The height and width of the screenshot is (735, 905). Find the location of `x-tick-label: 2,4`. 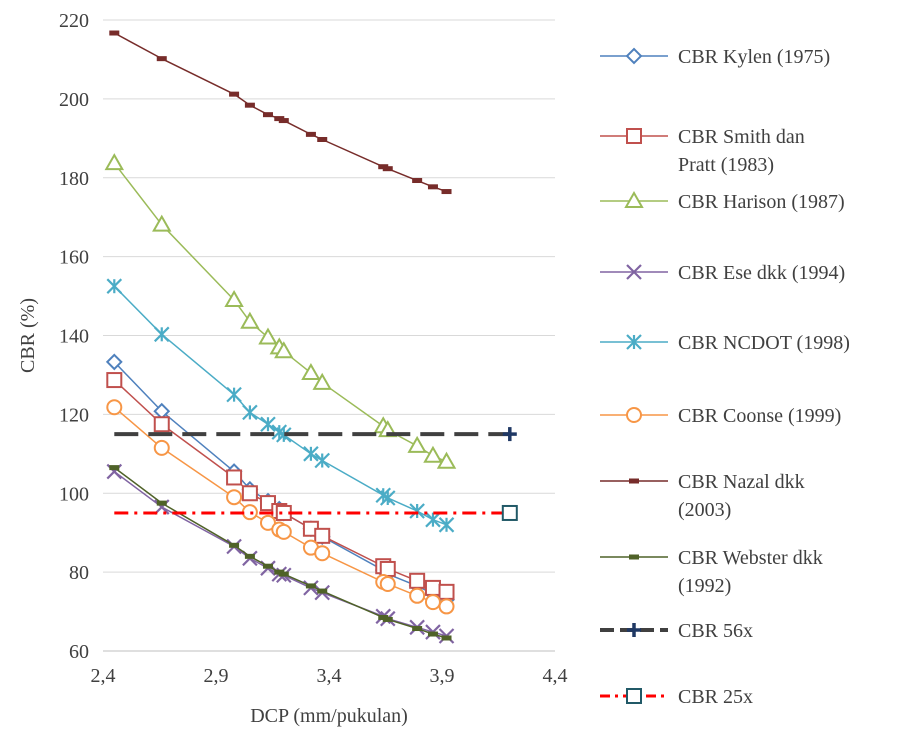

x-tick-label: 2,4 is located at coordinates (103, 676).